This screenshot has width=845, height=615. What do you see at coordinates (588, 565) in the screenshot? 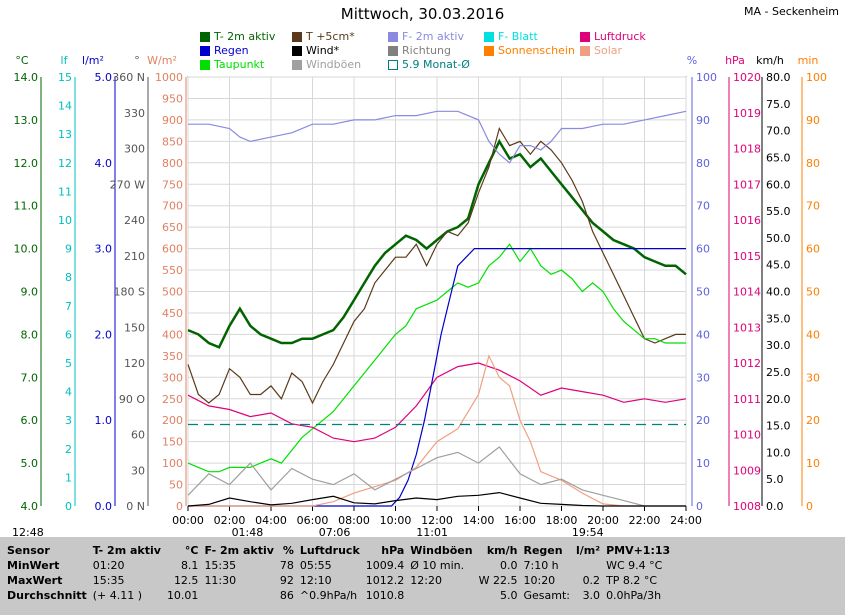
I see `table-cell` at bounding box center [588, 565].